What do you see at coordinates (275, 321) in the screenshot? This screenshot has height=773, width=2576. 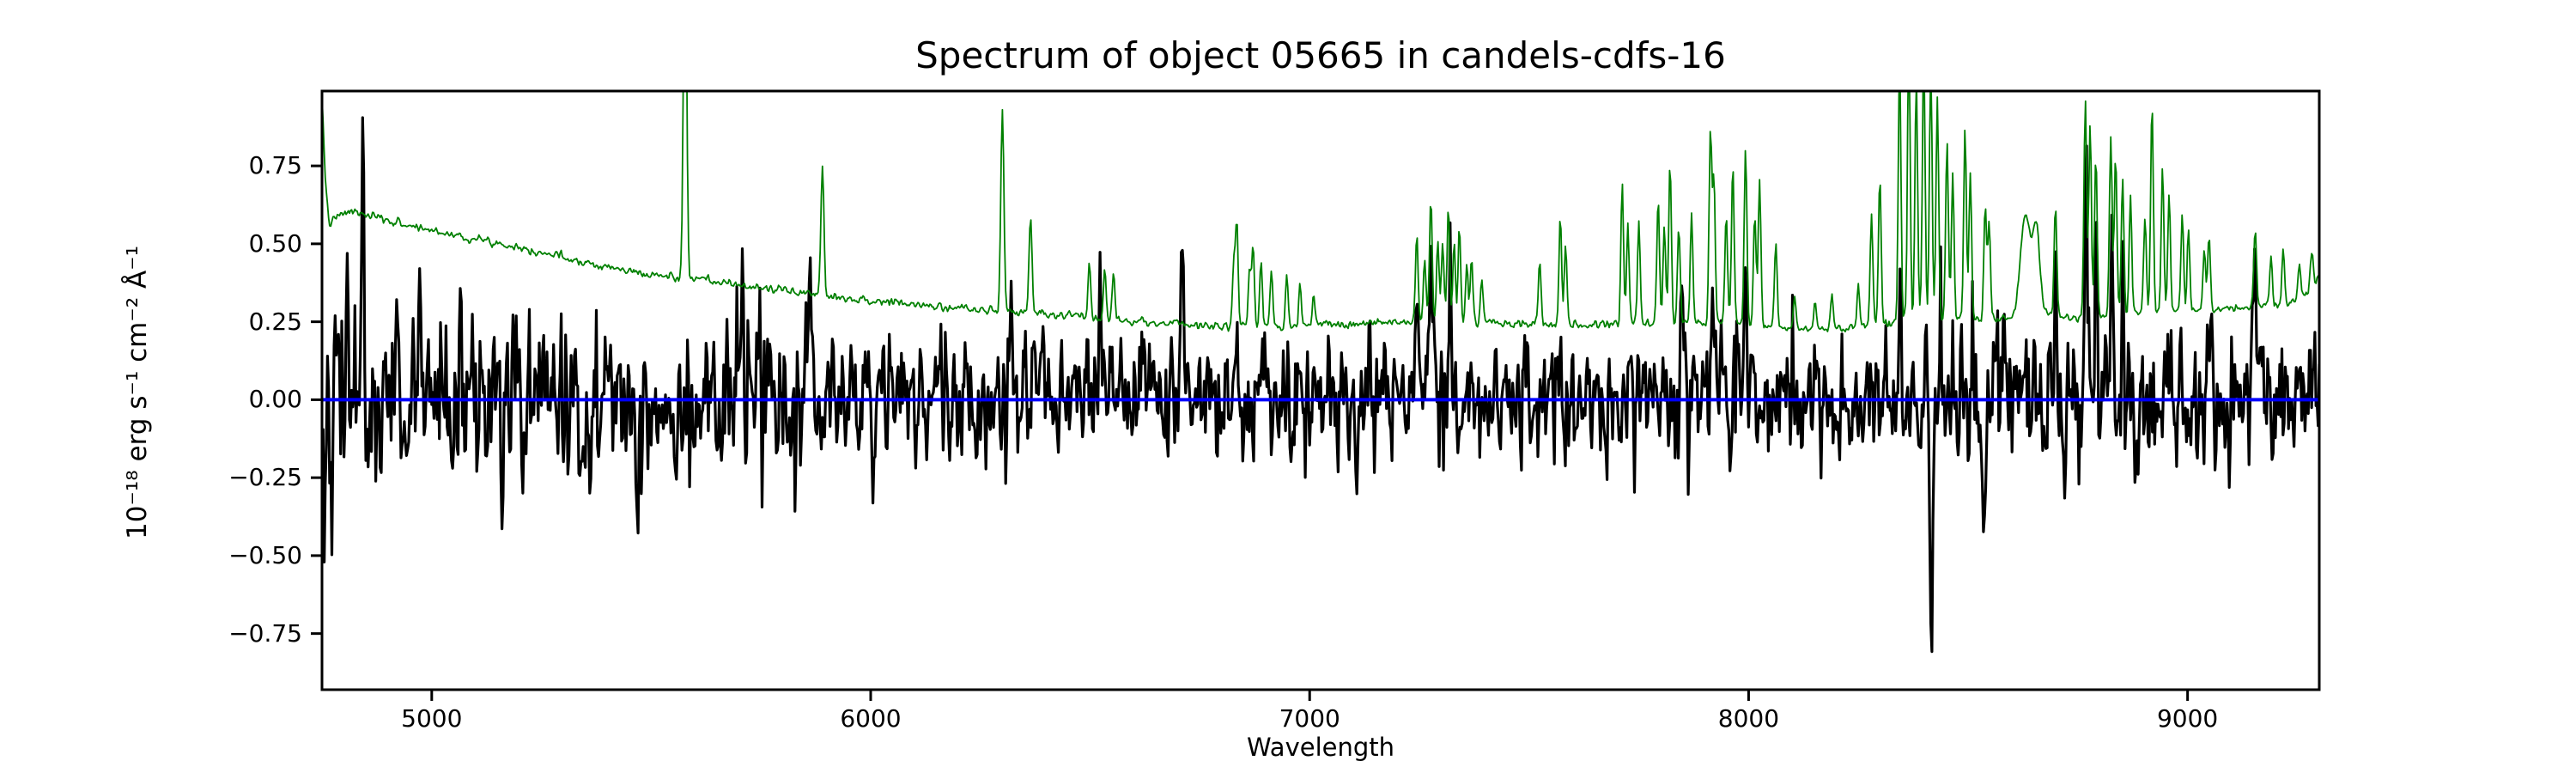 I see `y-tick-label: 0.25` at bounding box center [275, 321].